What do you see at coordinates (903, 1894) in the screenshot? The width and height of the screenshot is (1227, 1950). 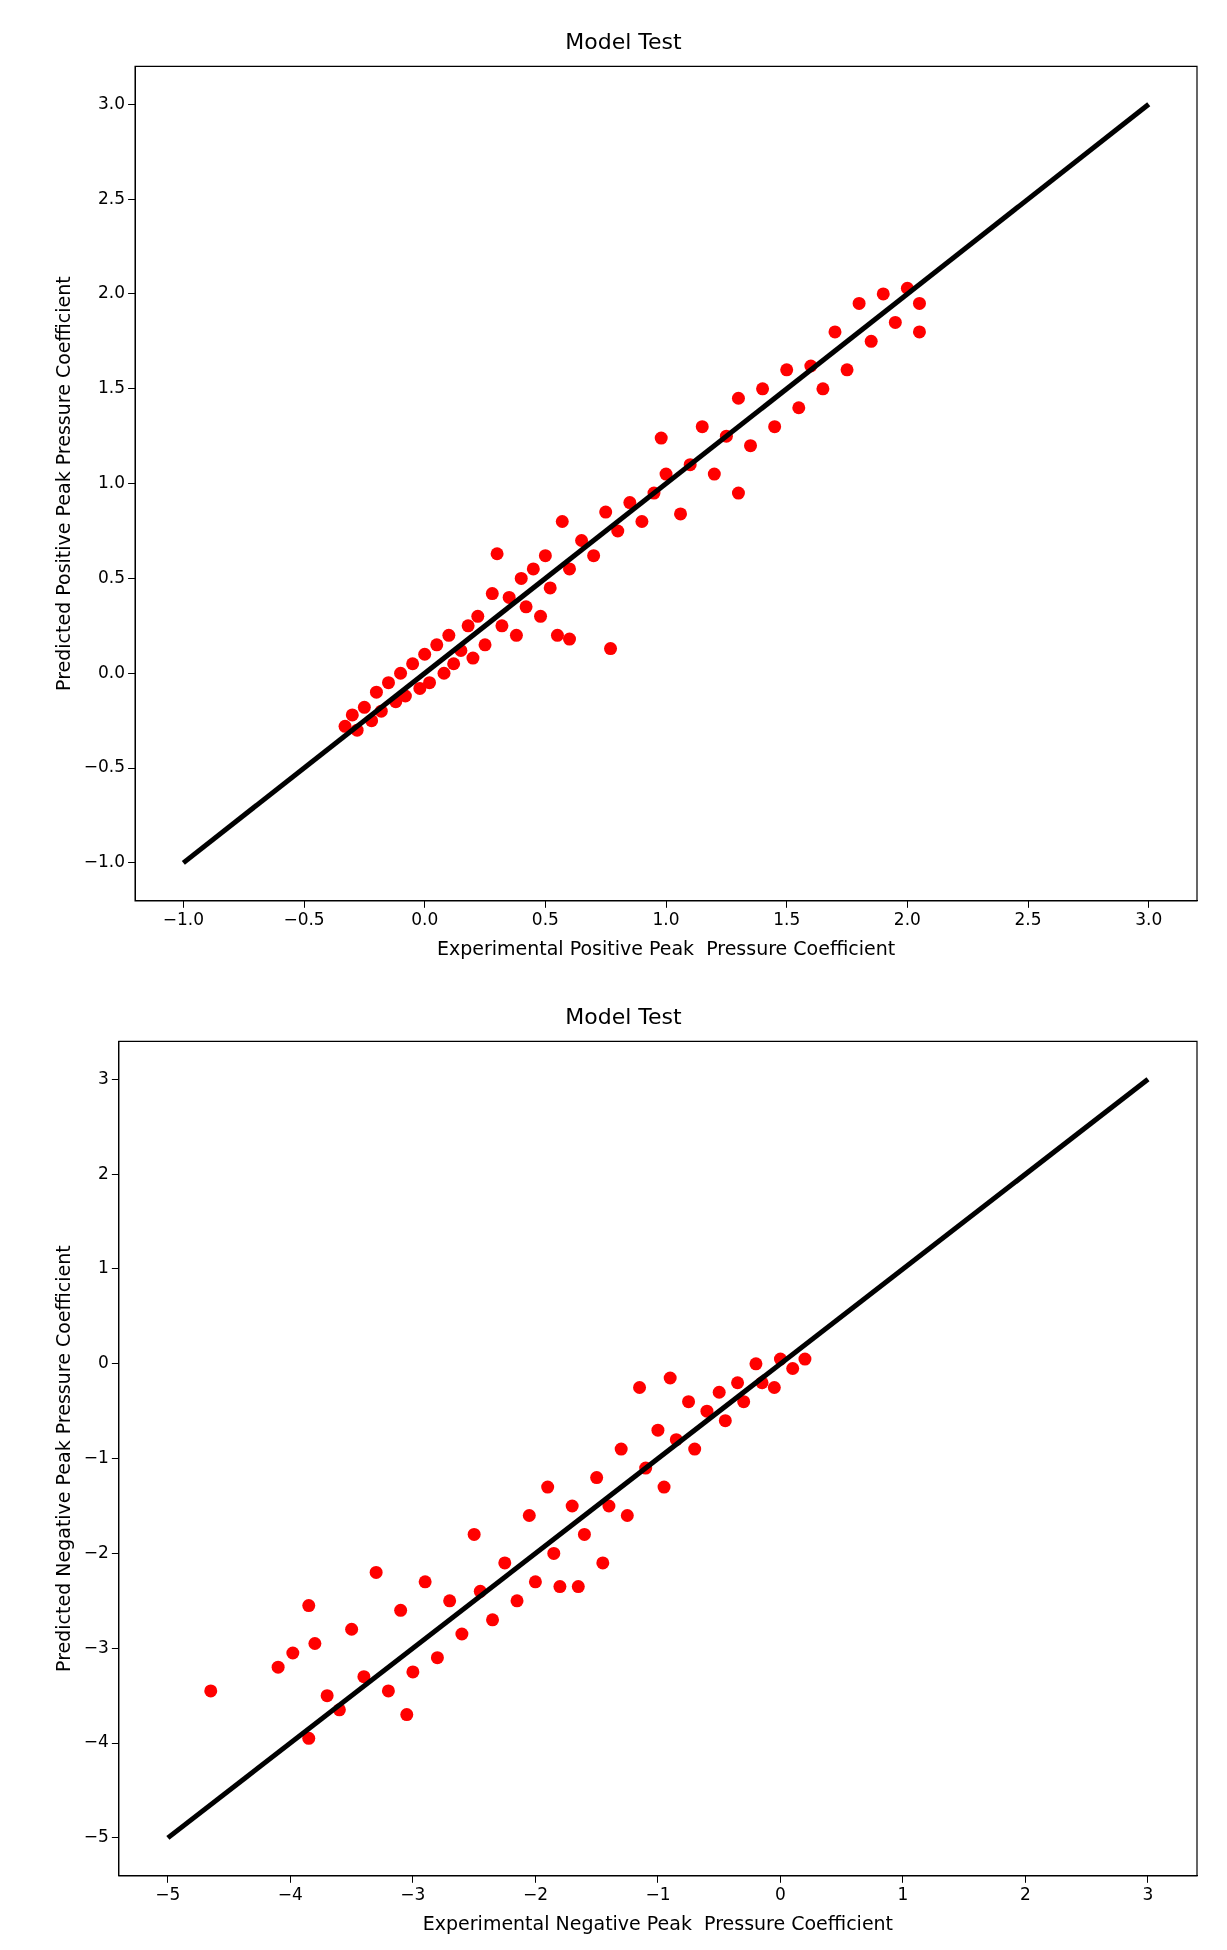 I see `x-tick-label: 1` at bounding box center [903, 1894].